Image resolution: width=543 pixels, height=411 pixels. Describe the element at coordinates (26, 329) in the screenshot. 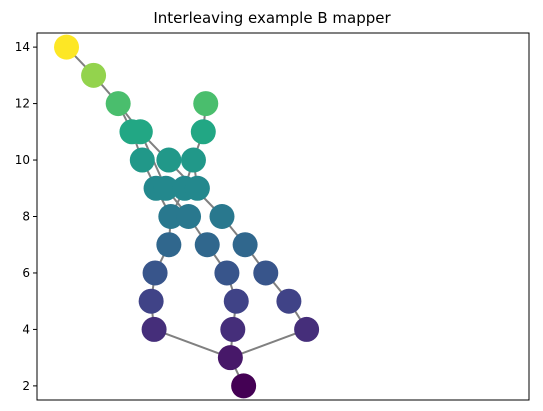

I see `y-tick-label: 4` at that location.